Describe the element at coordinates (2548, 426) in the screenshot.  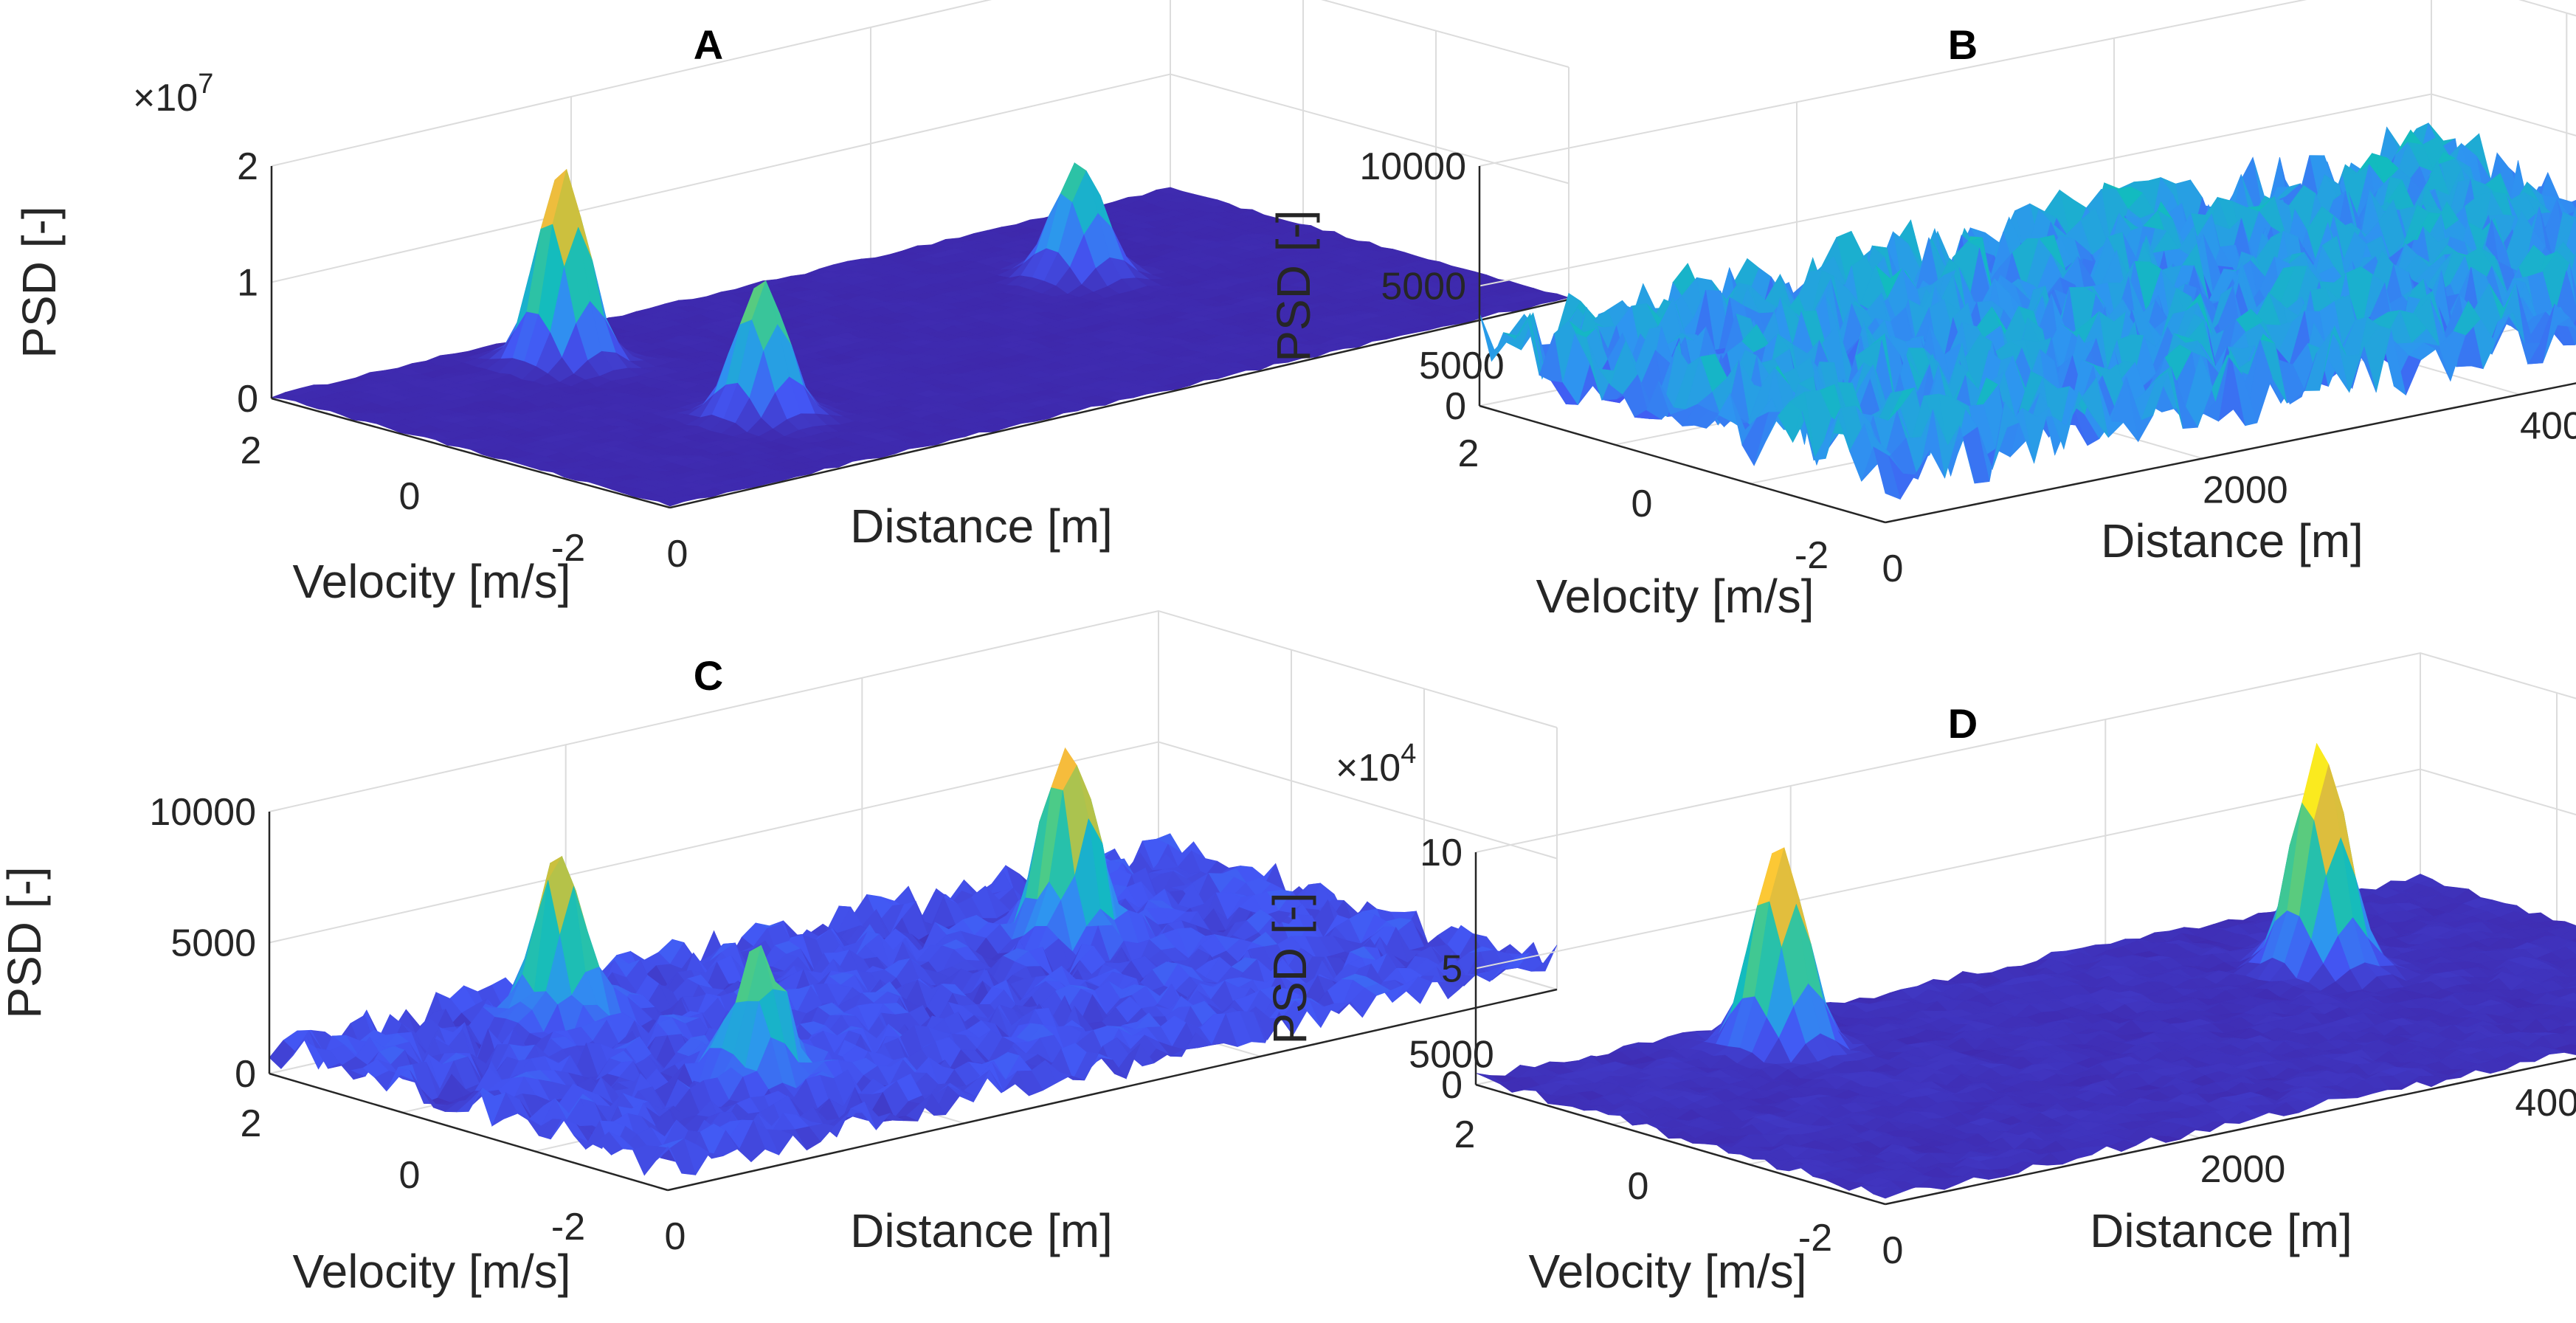
I see `panel-b-distance-tick: 4000` at that location.